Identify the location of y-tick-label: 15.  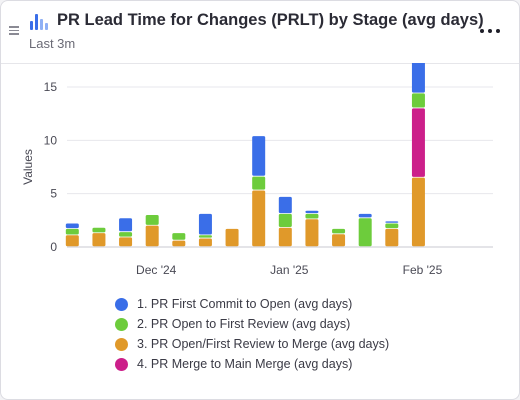
(51, 87).